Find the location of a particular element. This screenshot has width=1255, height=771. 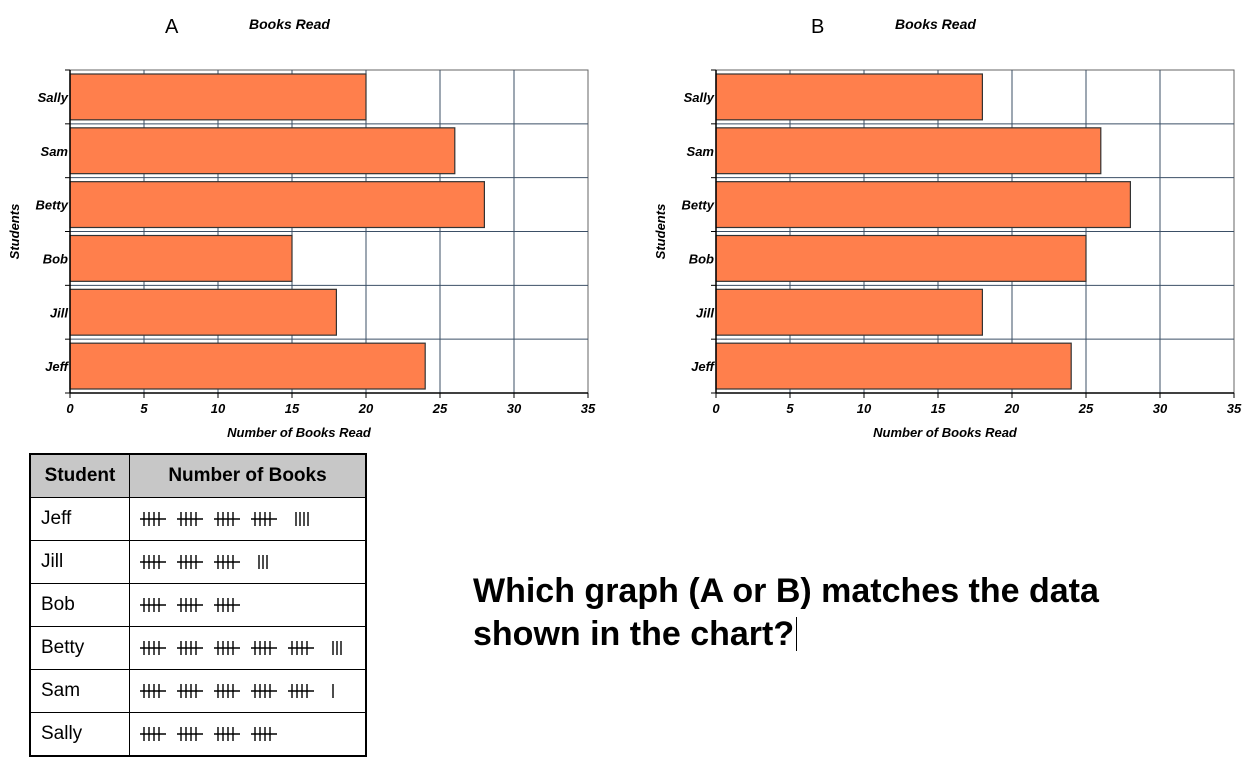

tally-header-row: Student Number of Books is located at coordinates (198, 475).